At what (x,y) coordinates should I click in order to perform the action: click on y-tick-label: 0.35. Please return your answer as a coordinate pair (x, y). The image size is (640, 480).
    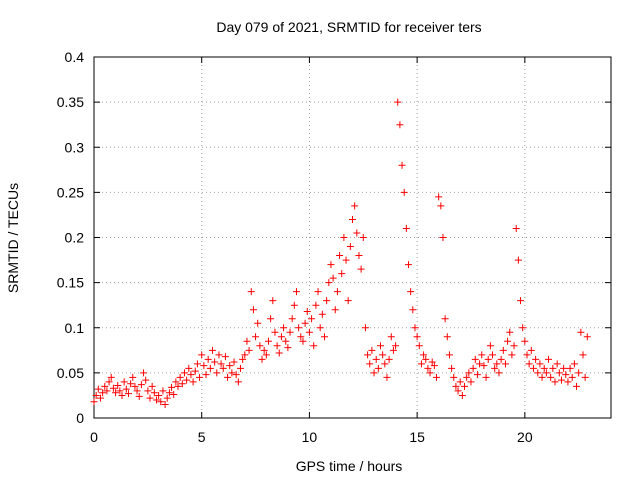
    Looking at the image, I should click on (70, 102).